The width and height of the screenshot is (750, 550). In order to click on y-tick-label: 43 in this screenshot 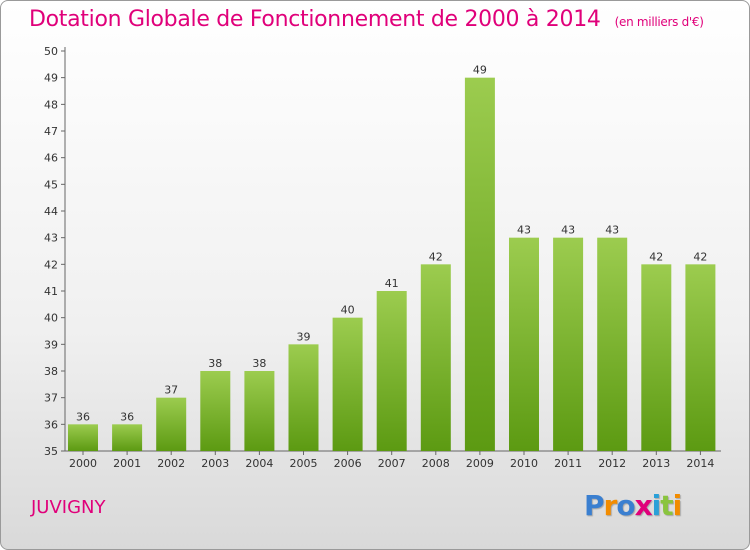, I will do `click(51, 238)`.